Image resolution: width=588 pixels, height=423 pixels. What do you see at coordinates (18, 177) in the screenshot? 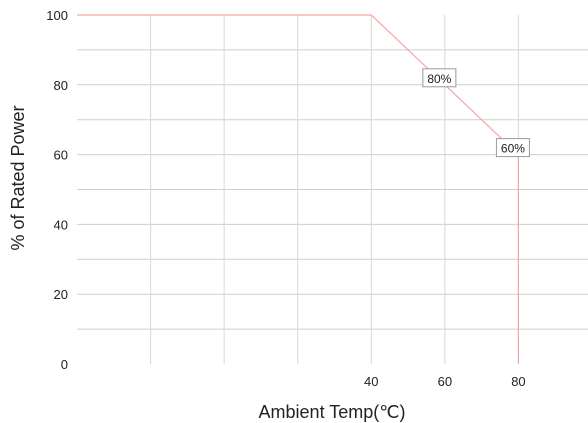
I see `y-axis-title: % of Rated Power` at bounding box center [18, 177].